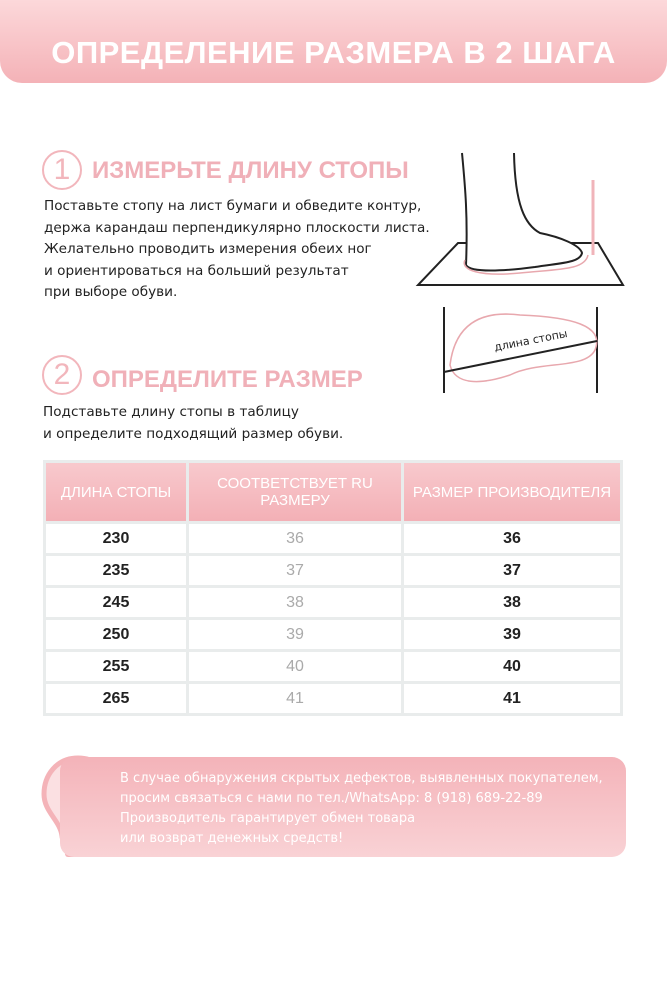 This screenshot has height=1000, width=667. I want to click on table-row: 235 37 37, so click(333, 570).